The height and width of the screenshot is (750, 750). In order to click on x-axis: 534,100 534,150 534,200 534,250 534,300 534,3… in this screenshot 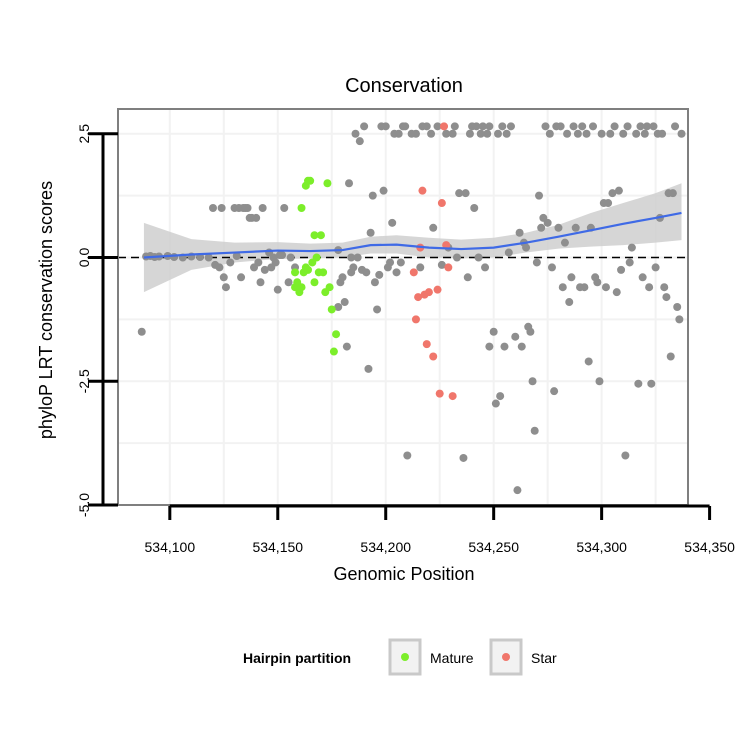, I will do `click(440, 529)`.